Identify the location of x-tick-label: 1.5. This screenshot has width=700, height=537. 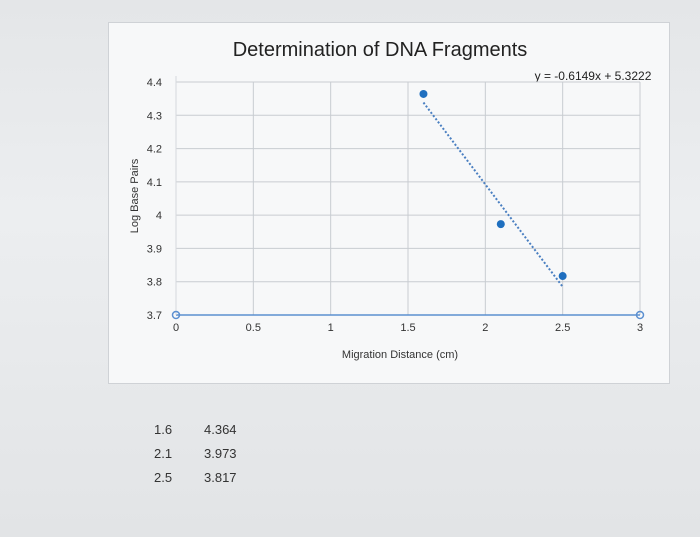
(407, 328).